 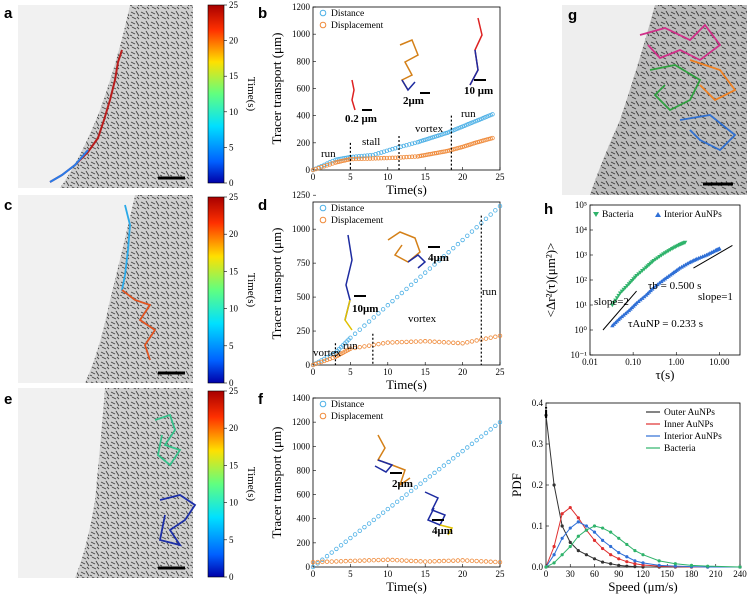 What do you see at coordinates (516, 485) in the screenshot?
I see `y-axis-label: PDF` at bounding box center [516, 485].